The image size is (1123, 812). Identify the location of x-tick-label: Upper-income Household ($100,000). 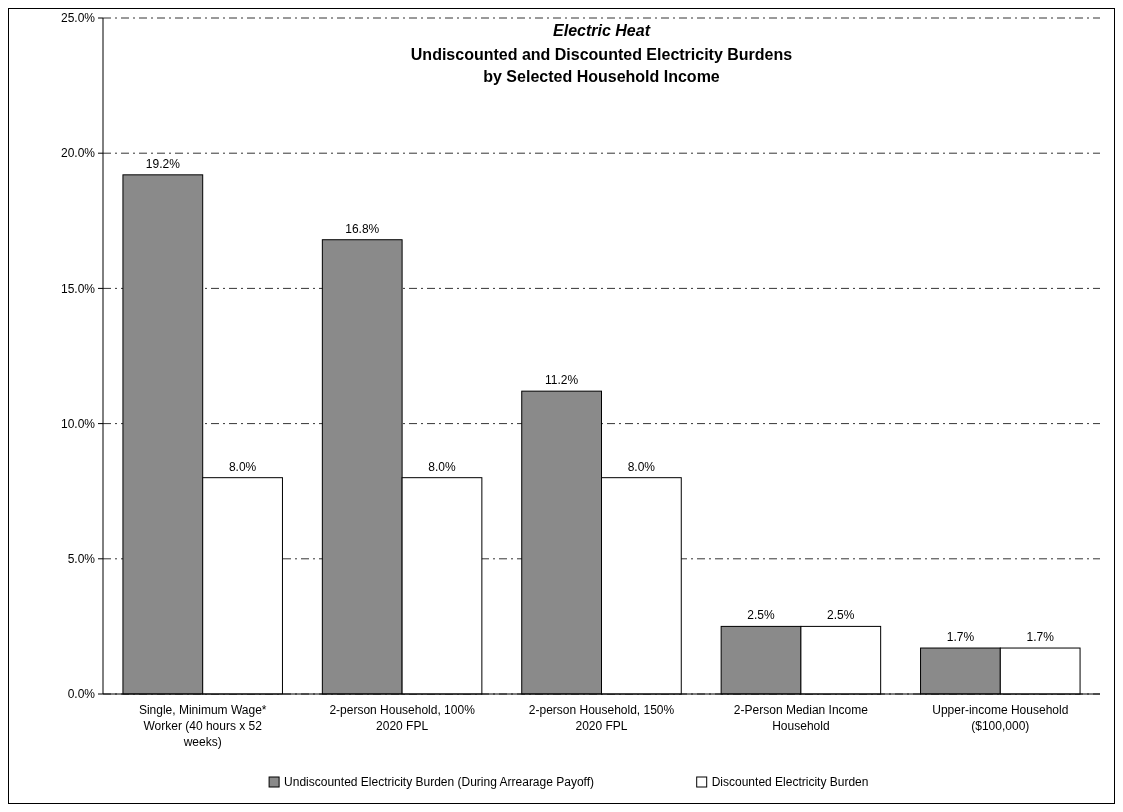
(1000, 718).